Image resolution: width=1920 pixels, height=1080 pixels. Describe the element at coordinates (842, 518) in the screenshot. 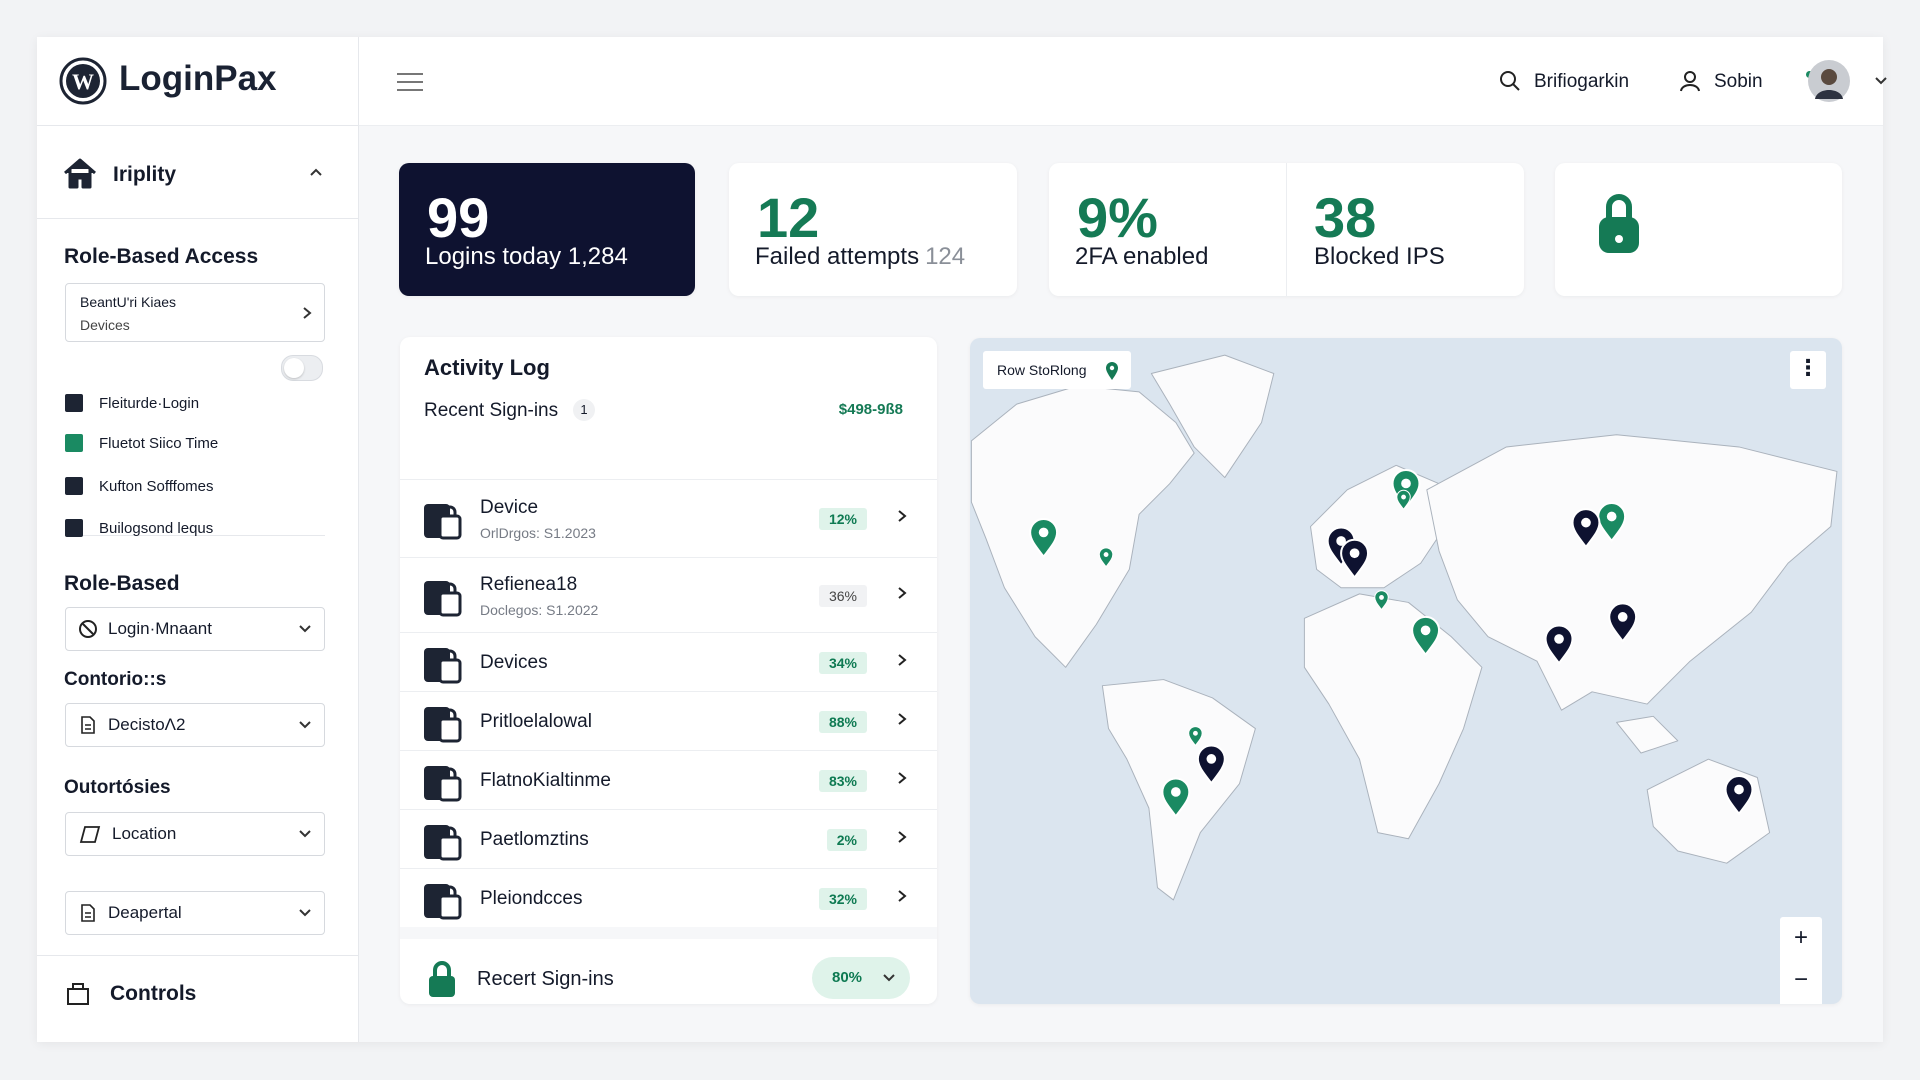

I see `row-pct: 12%` at that location.